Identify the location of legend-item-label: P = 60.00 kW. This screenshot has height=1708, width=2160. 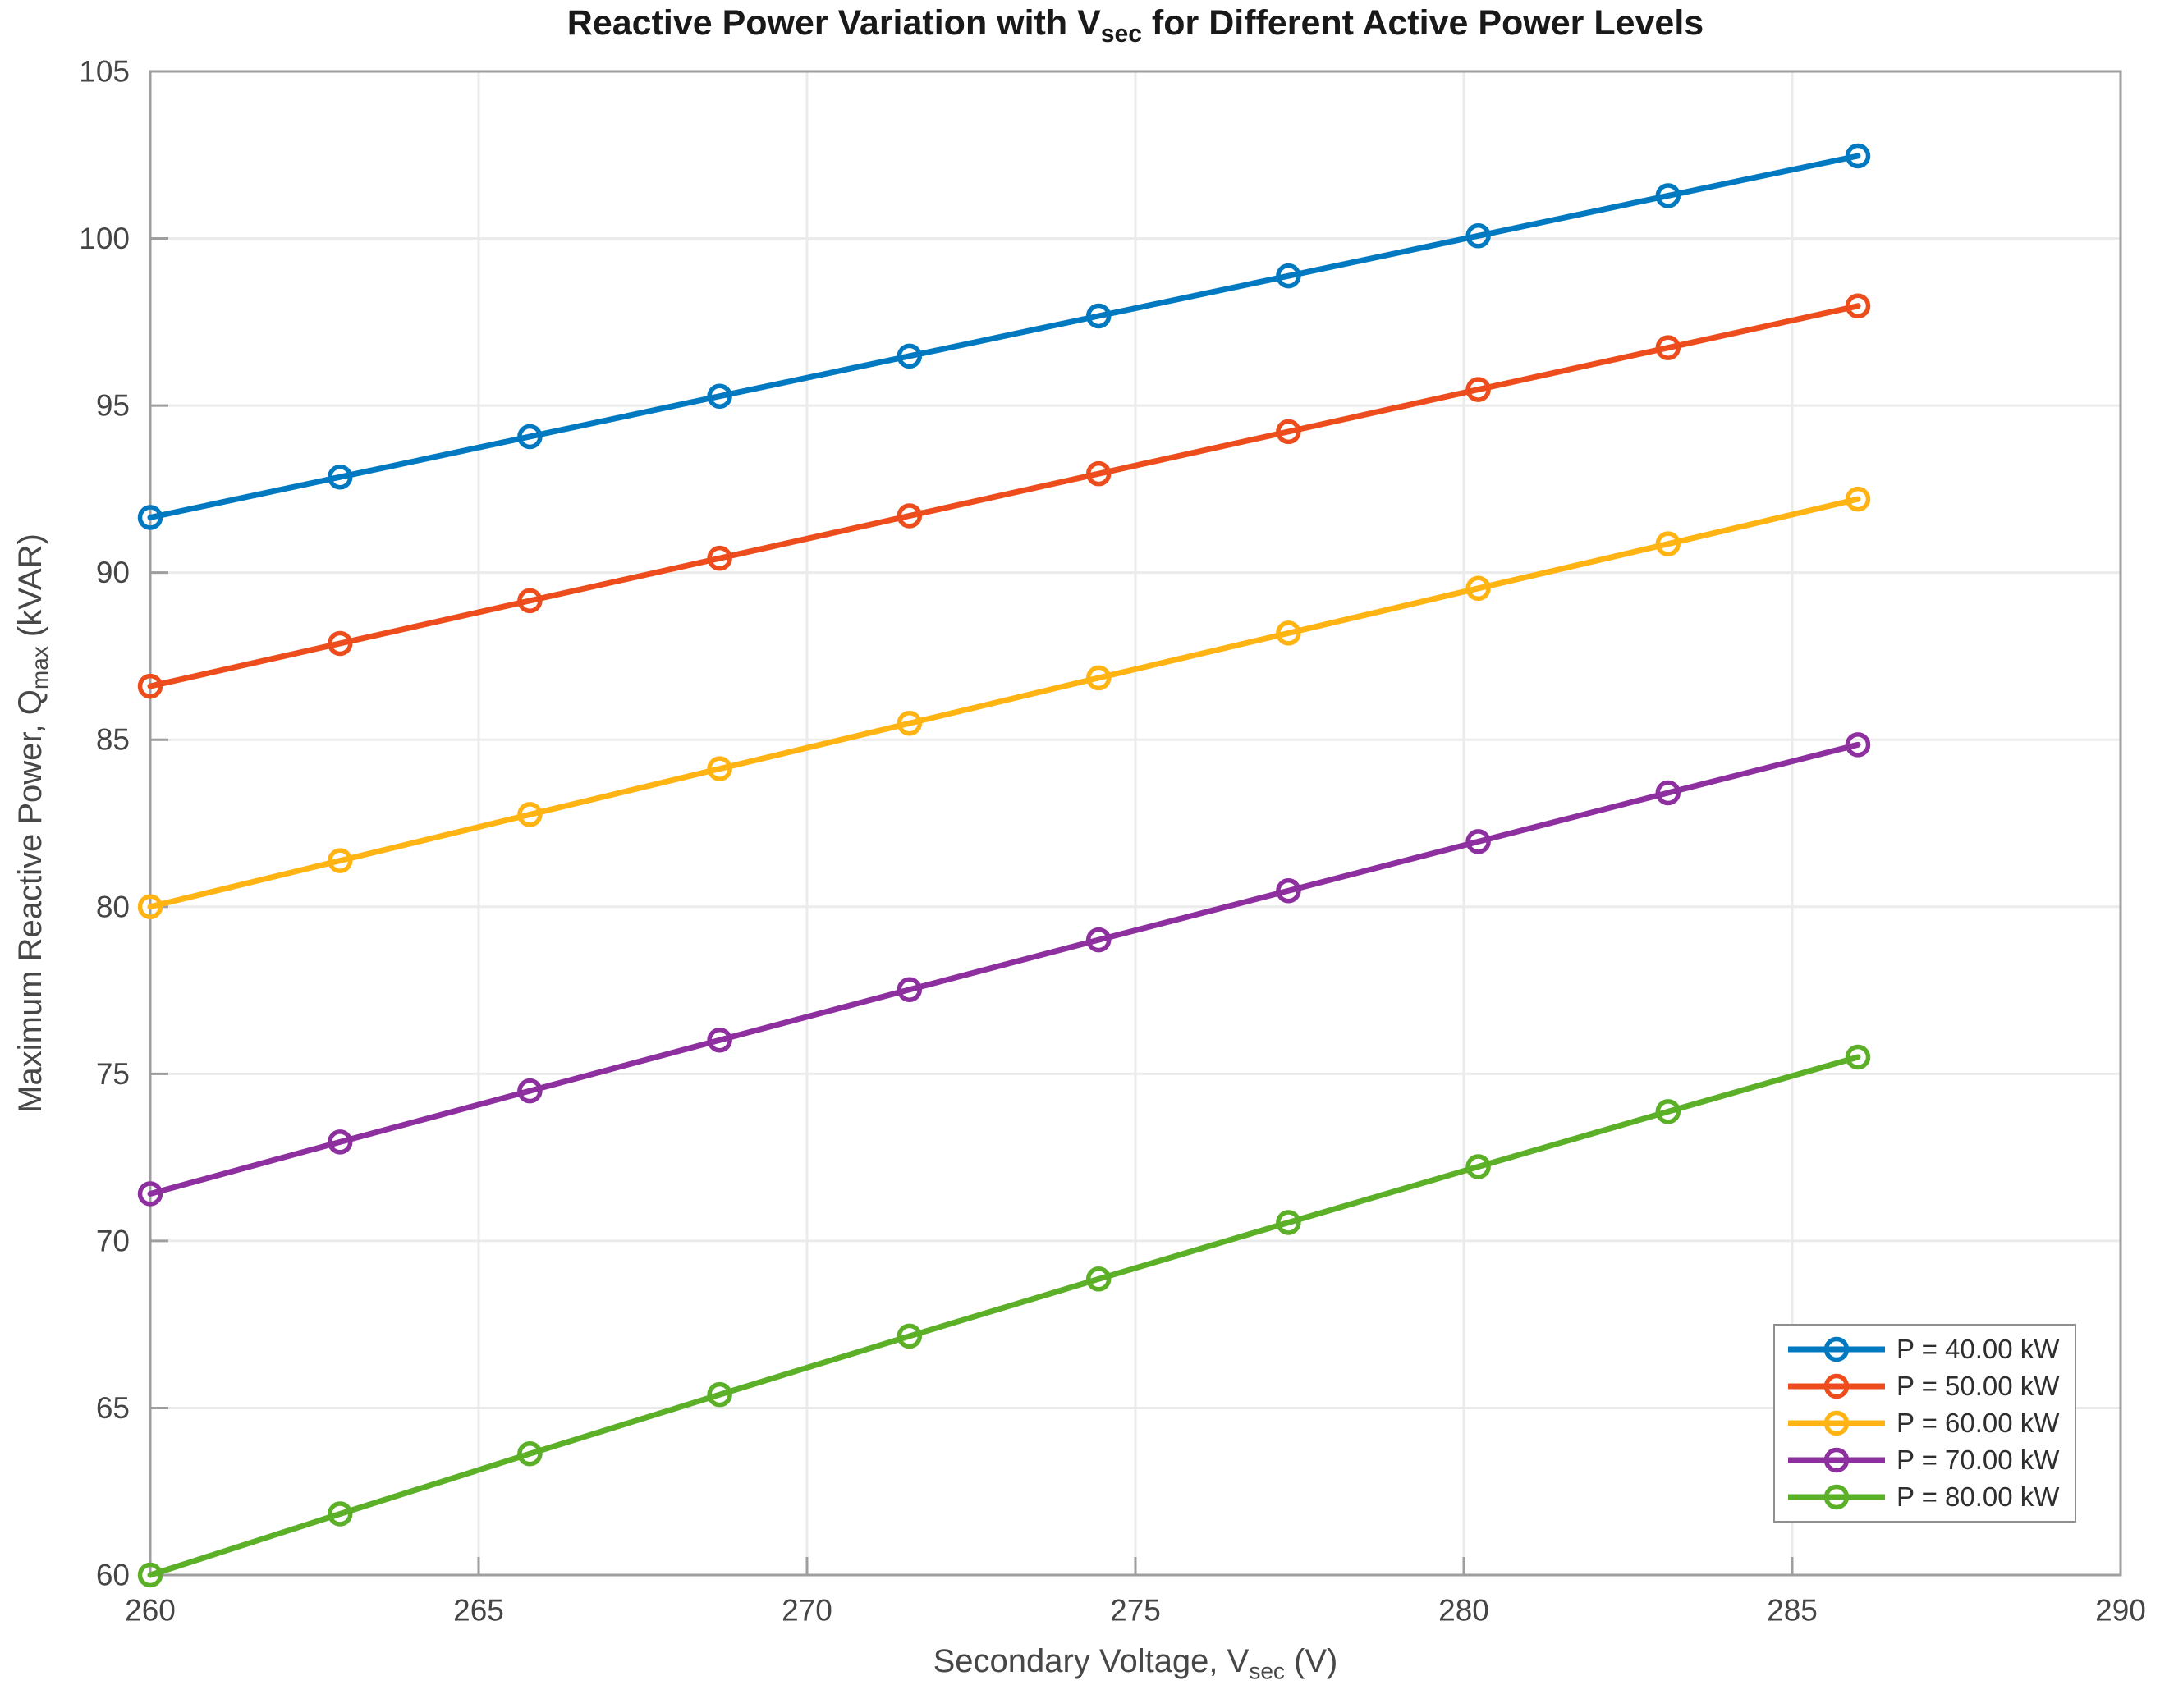
(1978, 1423).